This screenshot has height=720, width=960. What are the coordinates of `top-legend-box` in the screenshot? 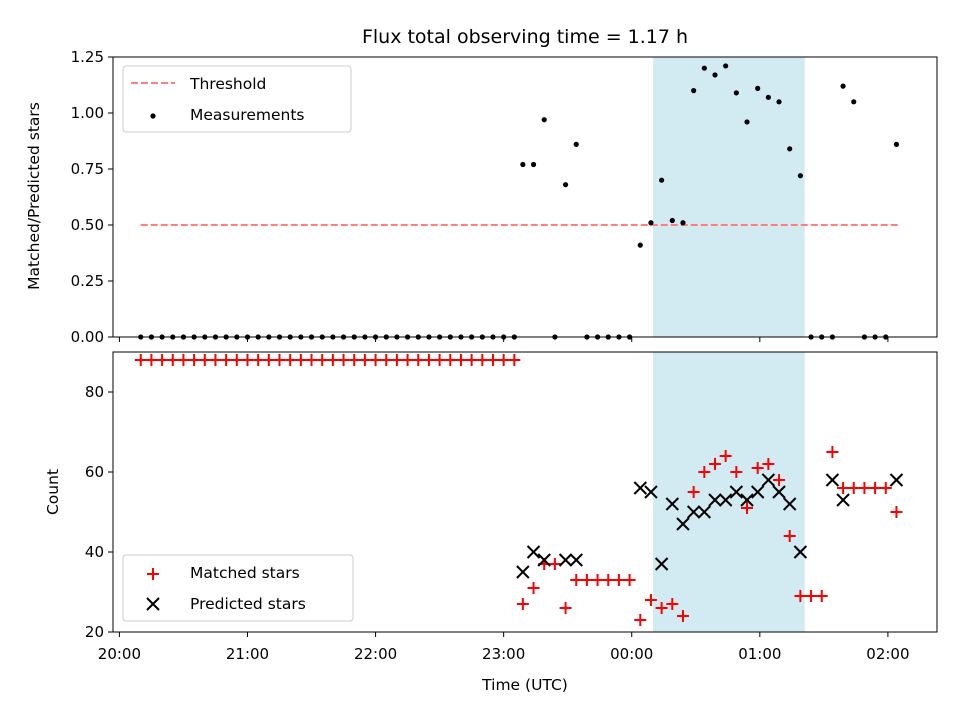 It's located at (237, 99).